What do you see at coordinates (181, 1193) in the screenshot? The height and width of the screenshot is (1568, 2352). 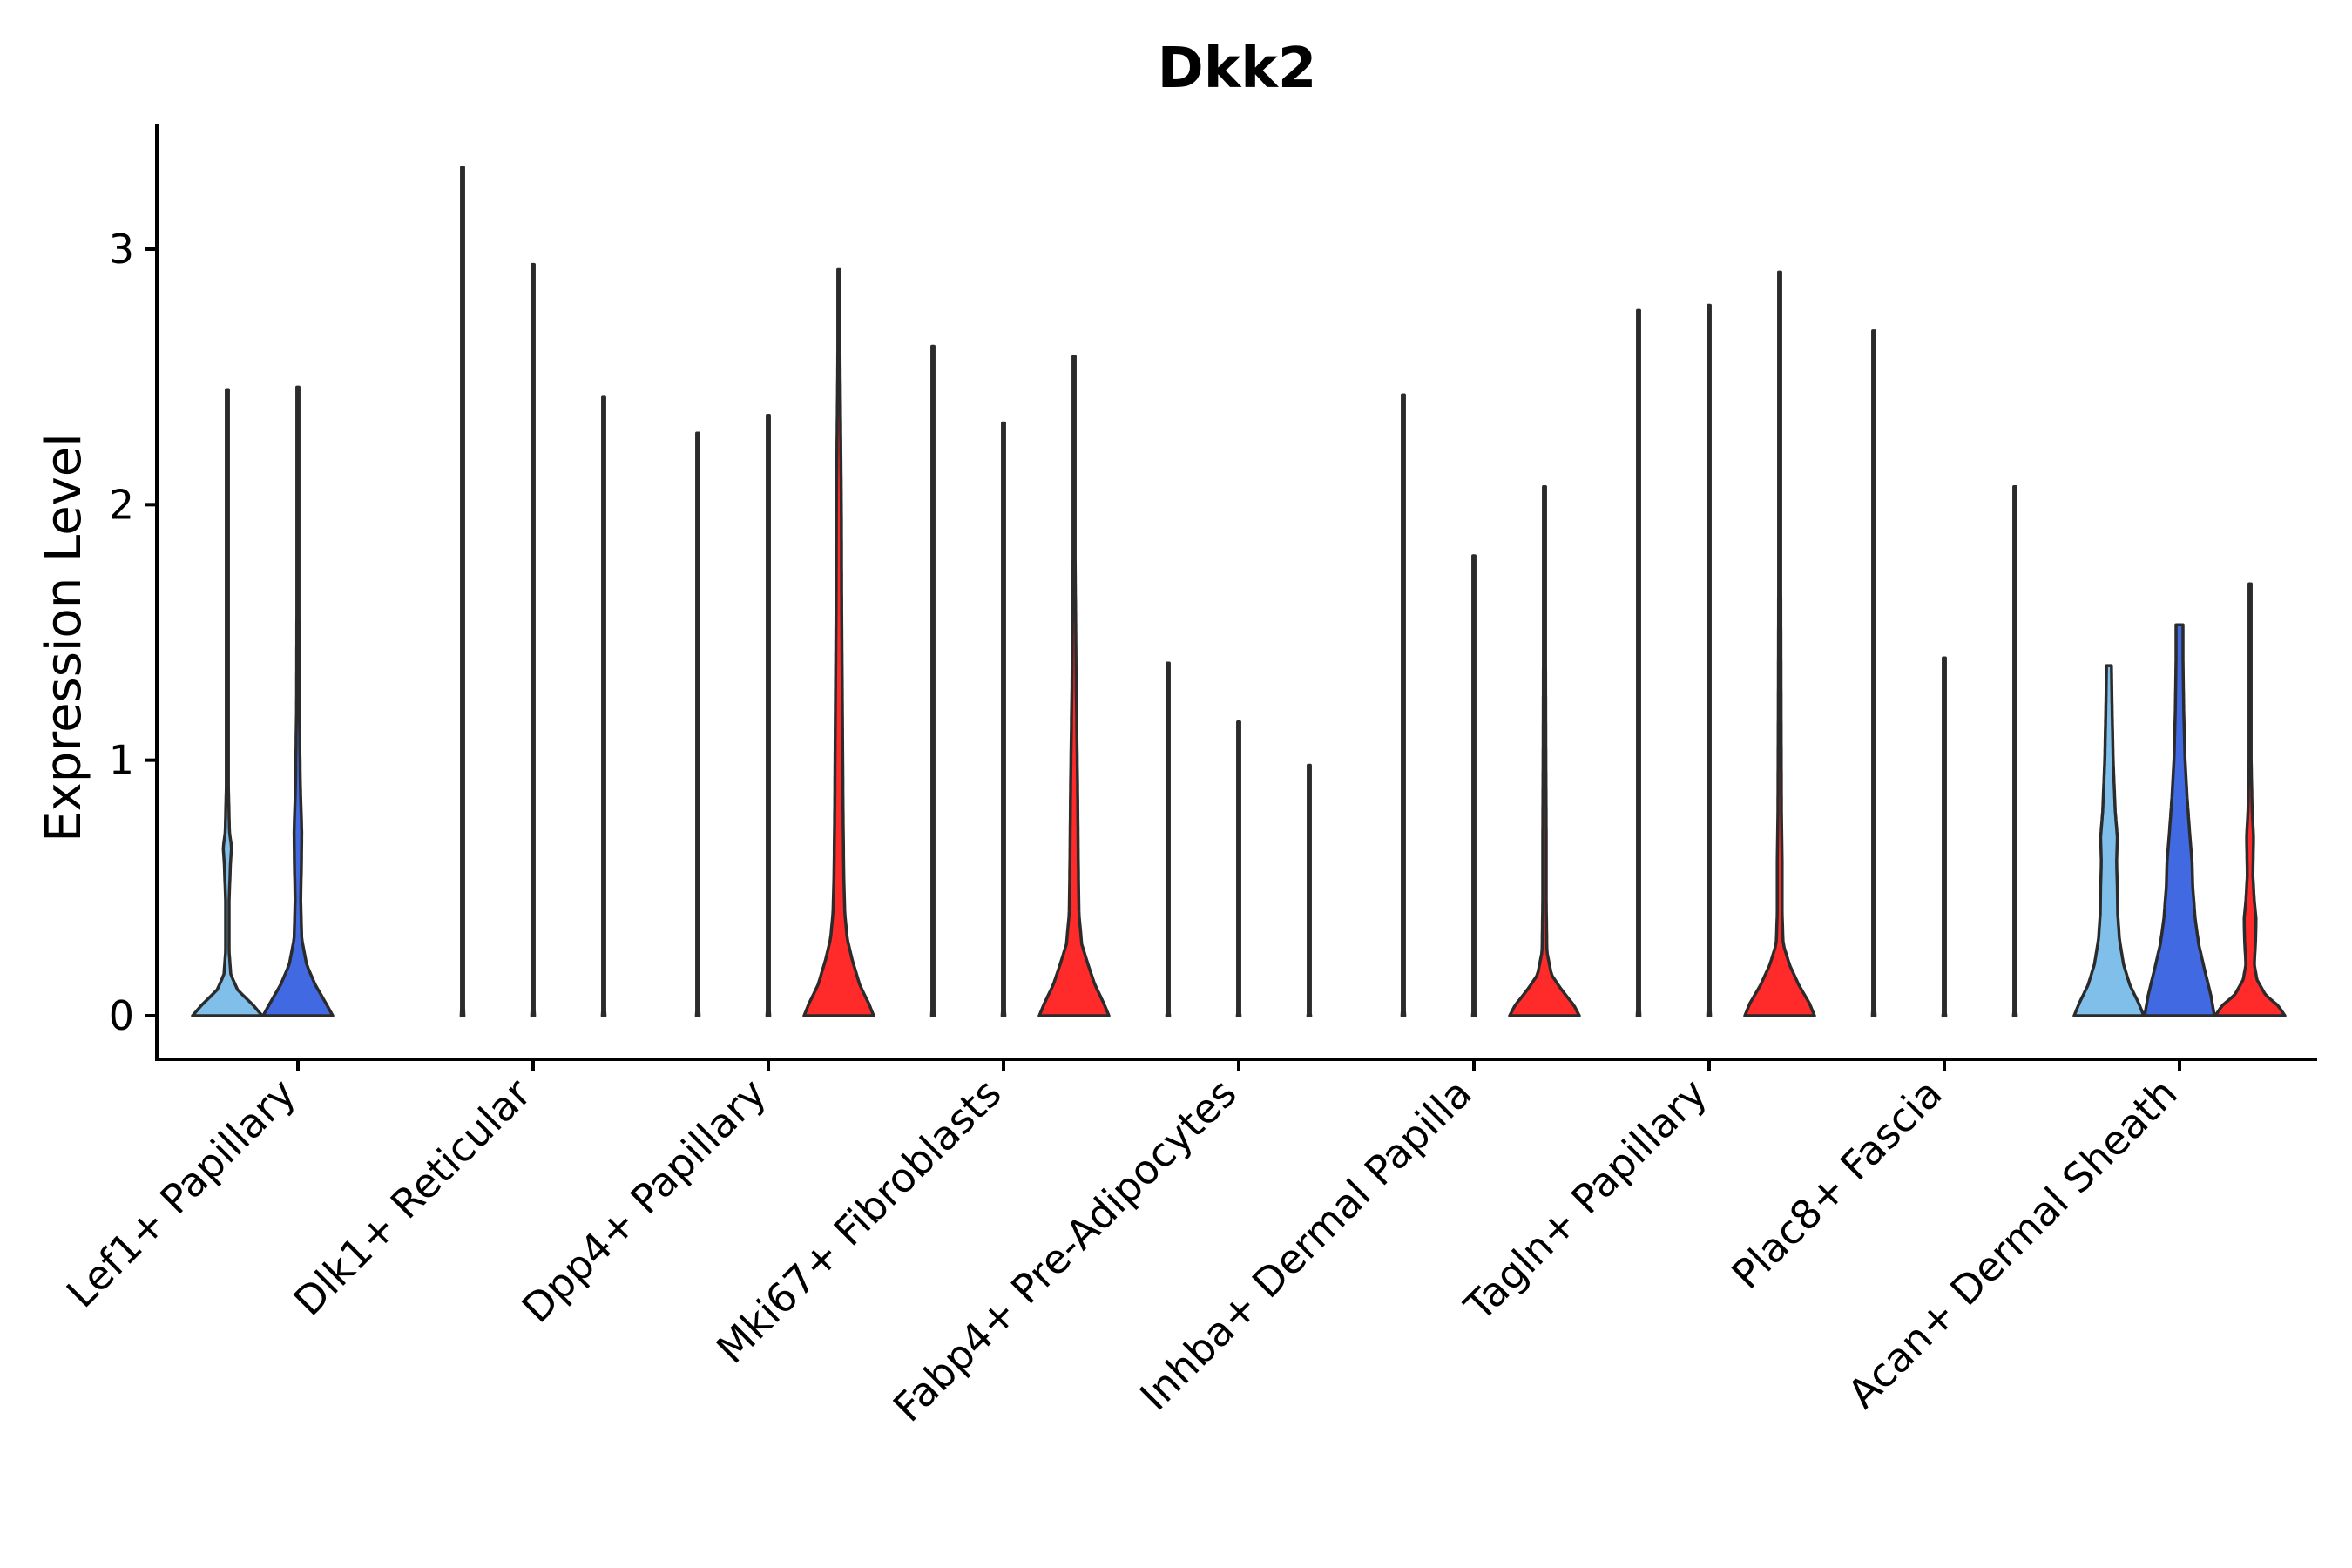 I see `x-tick-label-lef1-papillary: Lef1+ Papillary` at bounding box center [181, 1193].